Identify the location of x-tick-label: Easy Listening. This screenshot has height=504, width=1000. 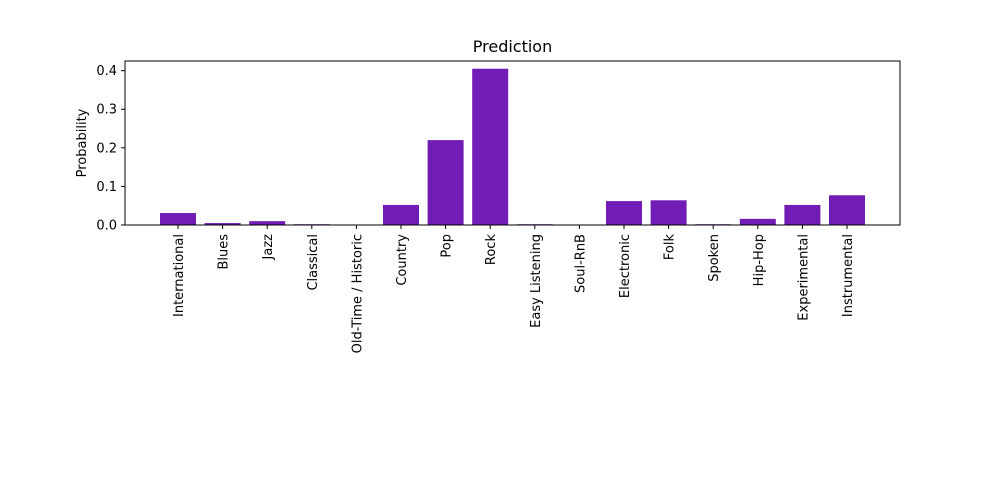
(536, 281).